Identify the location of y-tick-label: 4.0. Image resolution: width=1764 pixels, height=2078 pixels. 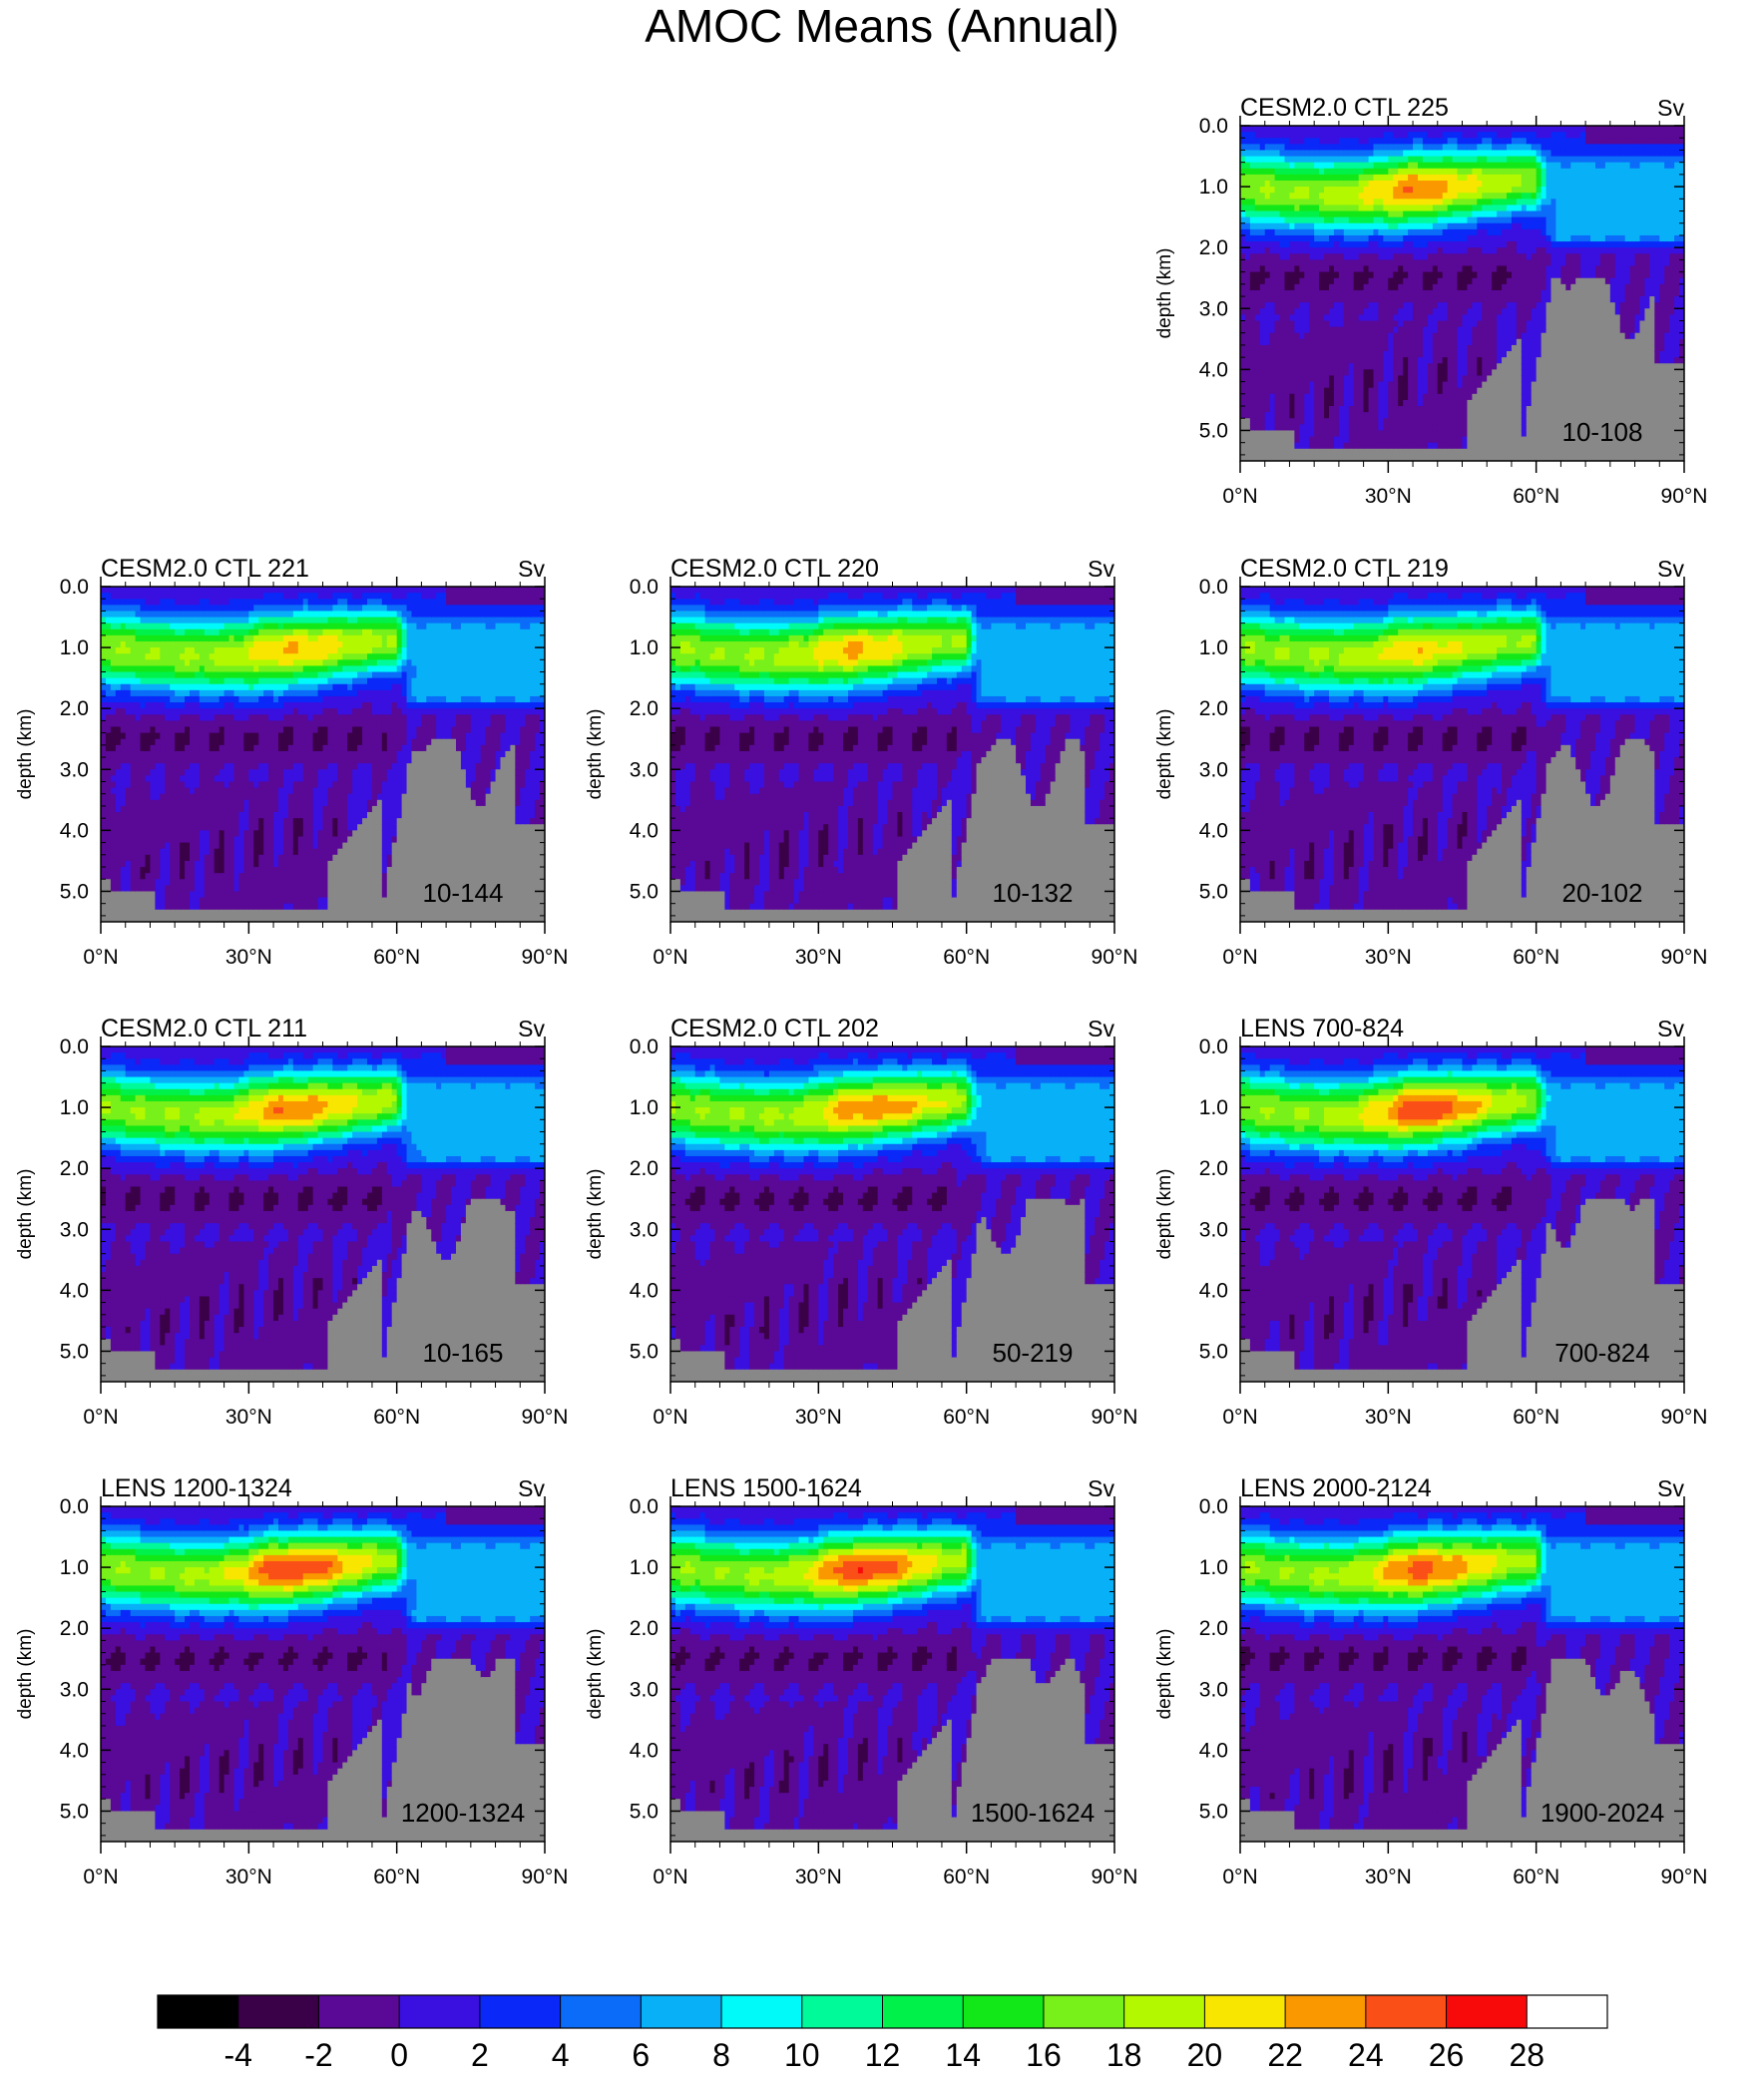
(1213, 369).